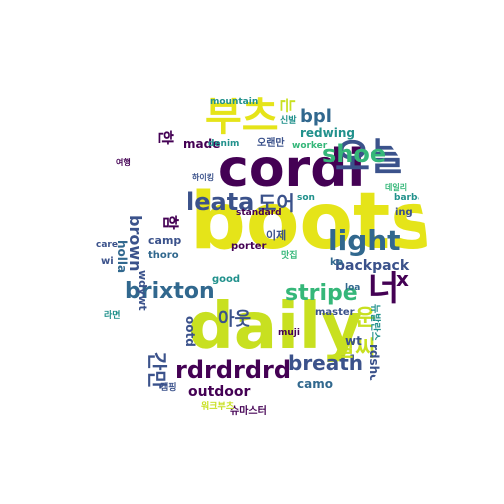  What do you see at coordinates (354, 154) in the screenshot?
I see `word-7: shoe` at bounding box center [354, 154].